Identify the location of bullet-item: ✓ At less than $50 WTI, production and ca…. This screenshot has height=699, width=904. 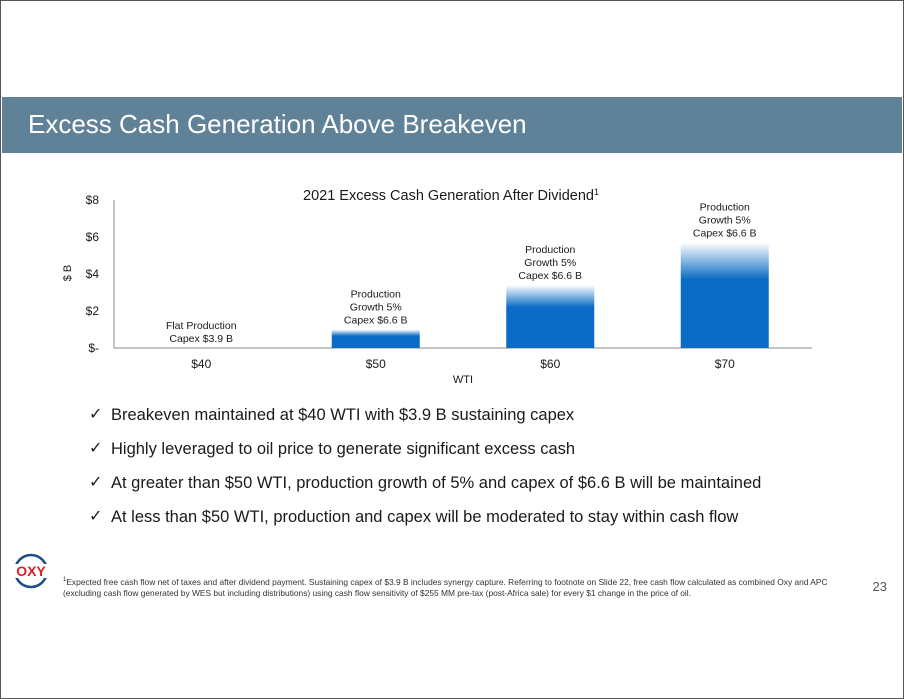
(425, 522).